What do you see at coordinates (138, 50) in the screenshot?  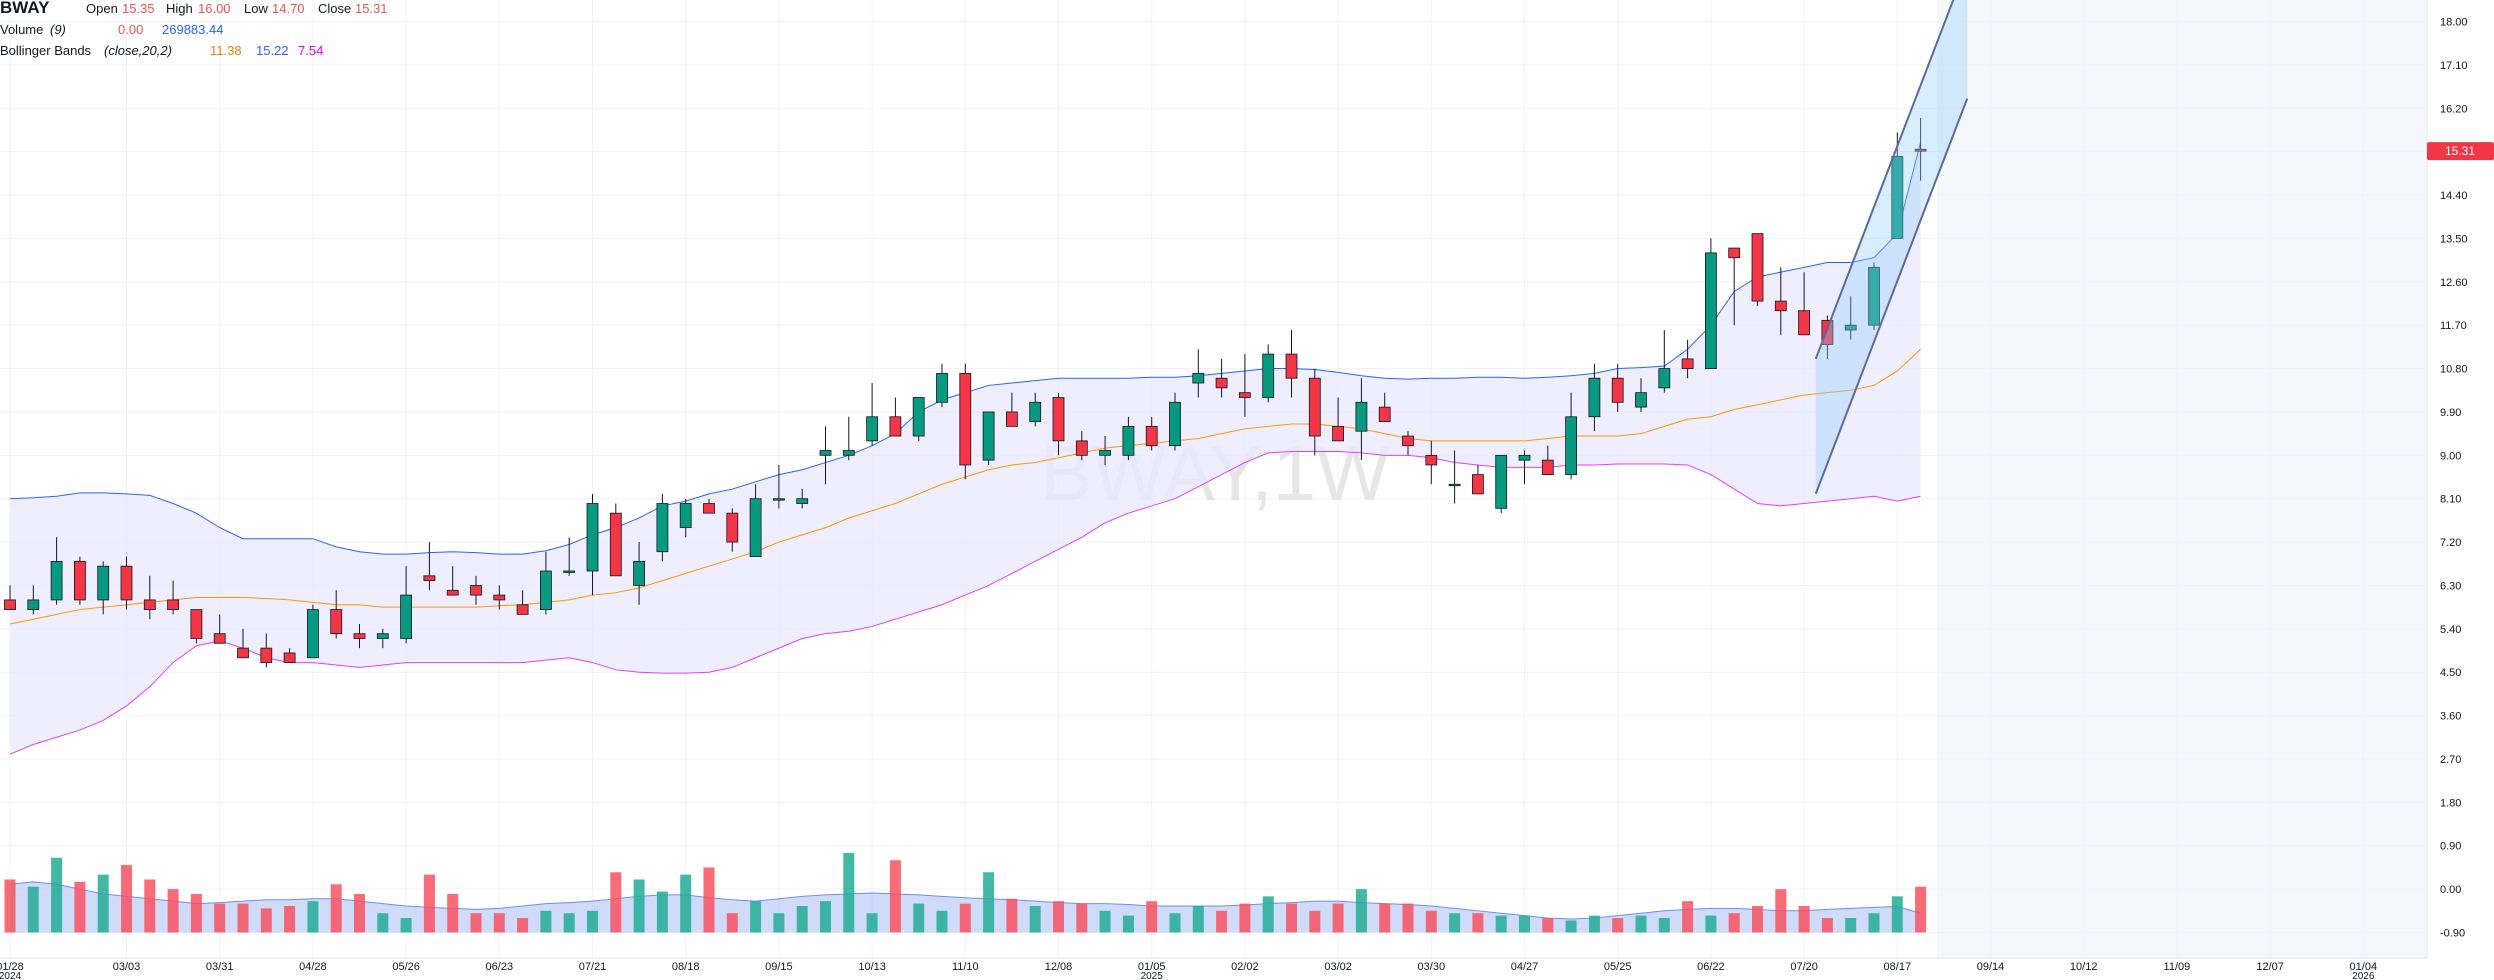 I see `bollinger-param: (close,20,2)` at bounding box center [138, 50].